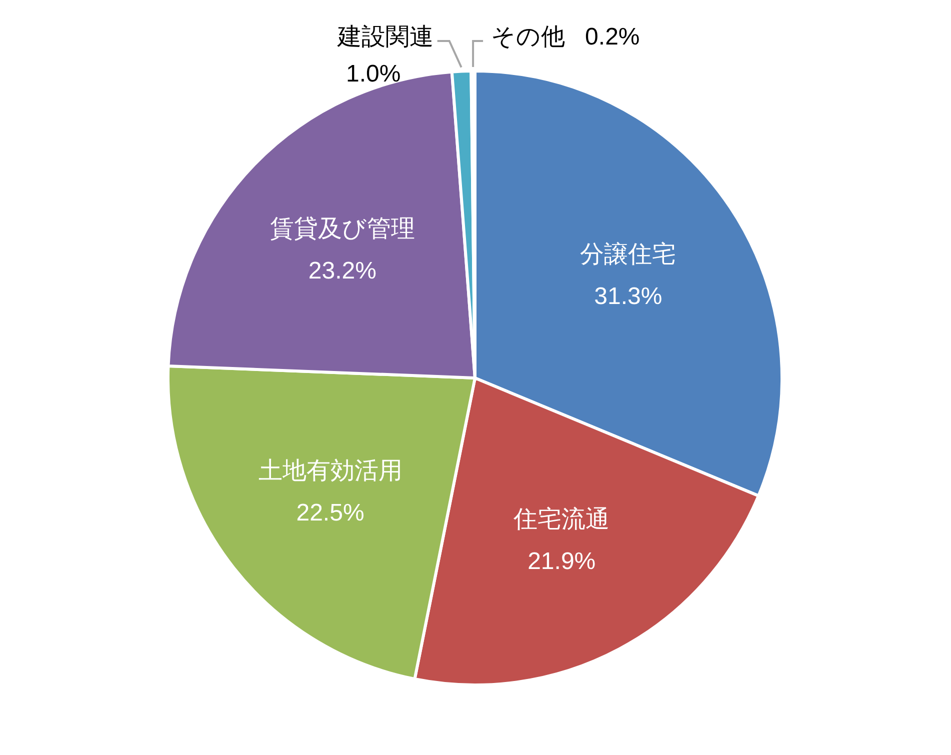 The image size is (951, 755). Describe the element at coordinates (385, 36) in the screenshot. I see `slice-label: 建設関連` at that location.